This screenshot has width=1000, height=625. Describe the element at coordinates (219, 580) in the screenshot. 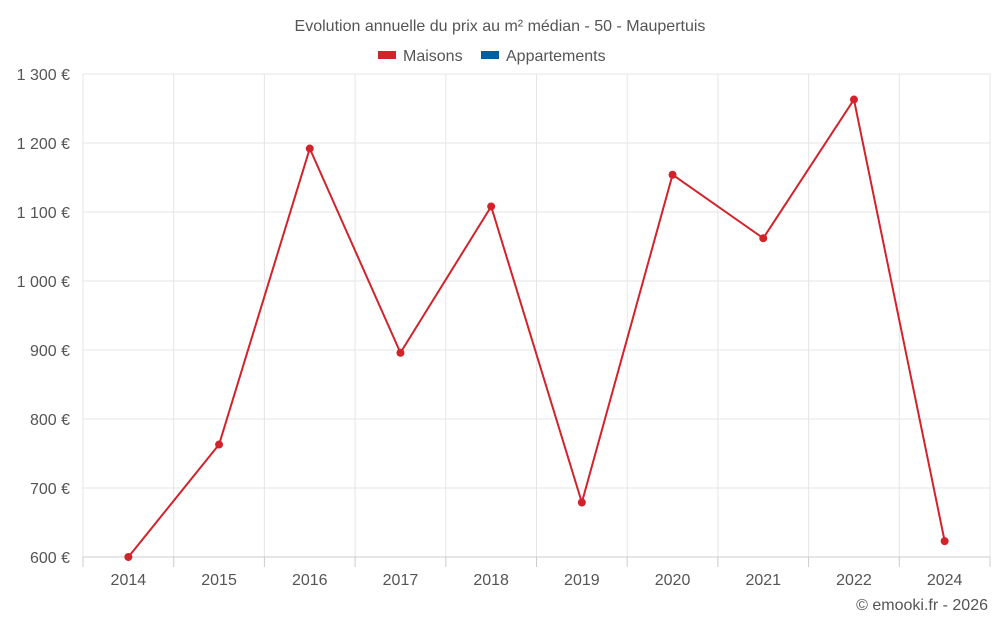

I see `x-tick-label: 2015` at that location.